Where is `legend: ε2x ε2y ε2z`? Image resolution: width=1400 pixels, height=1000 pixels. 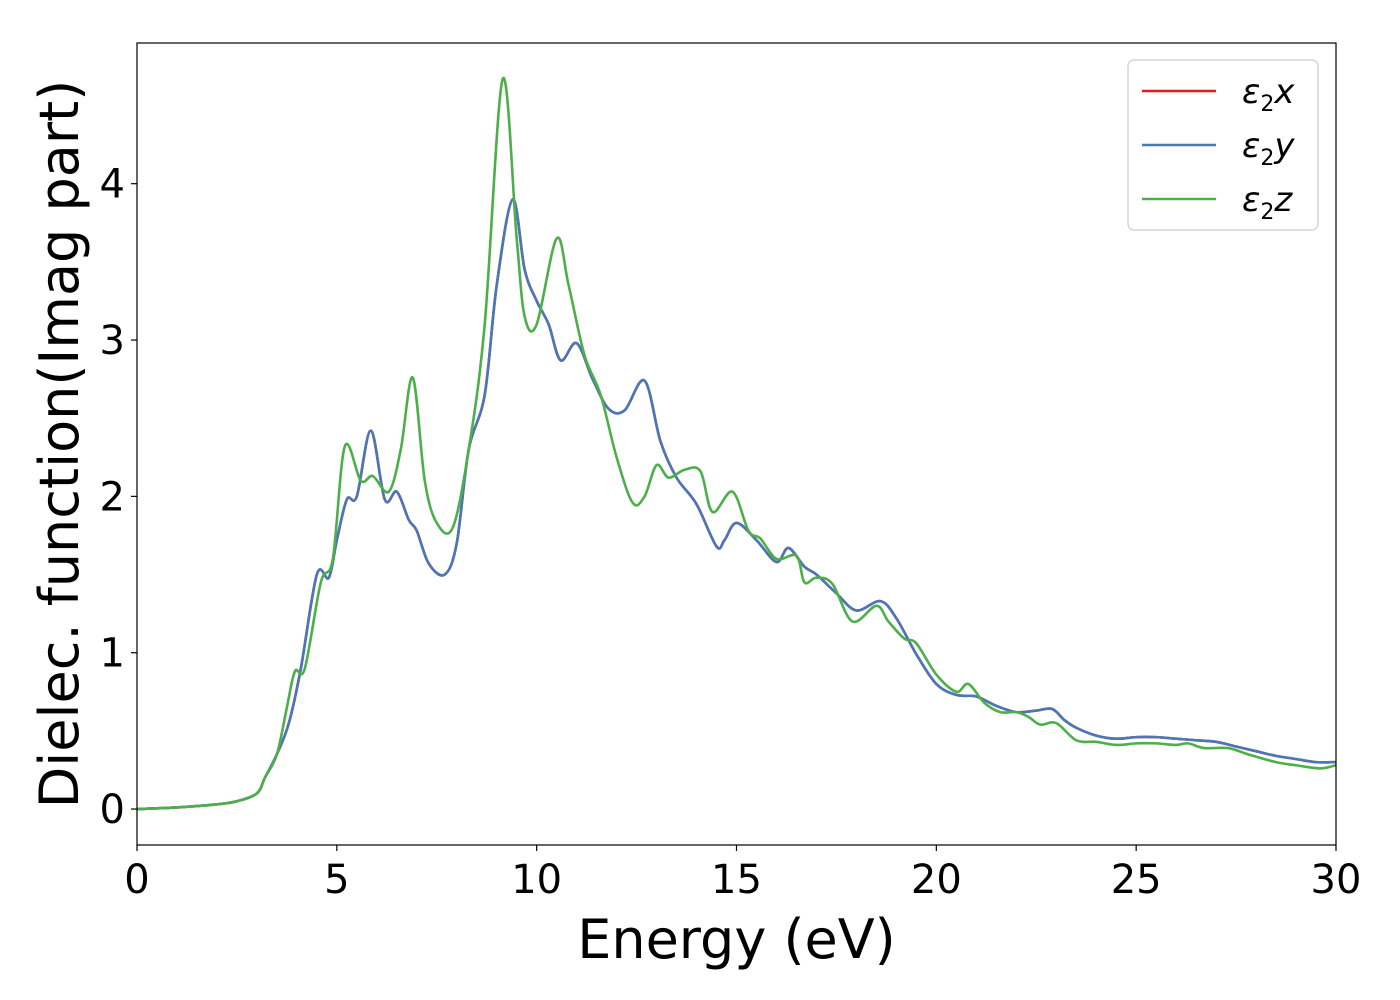
legend: ε2x ε2y ε2z is located at coordinates (1223, 145).